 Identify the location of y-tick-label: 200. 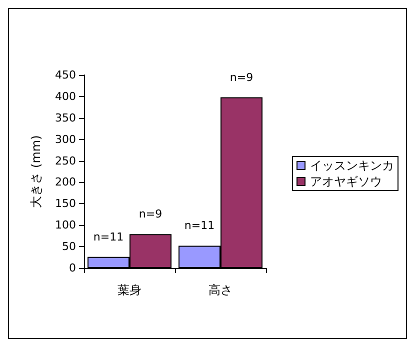
(65, 182).